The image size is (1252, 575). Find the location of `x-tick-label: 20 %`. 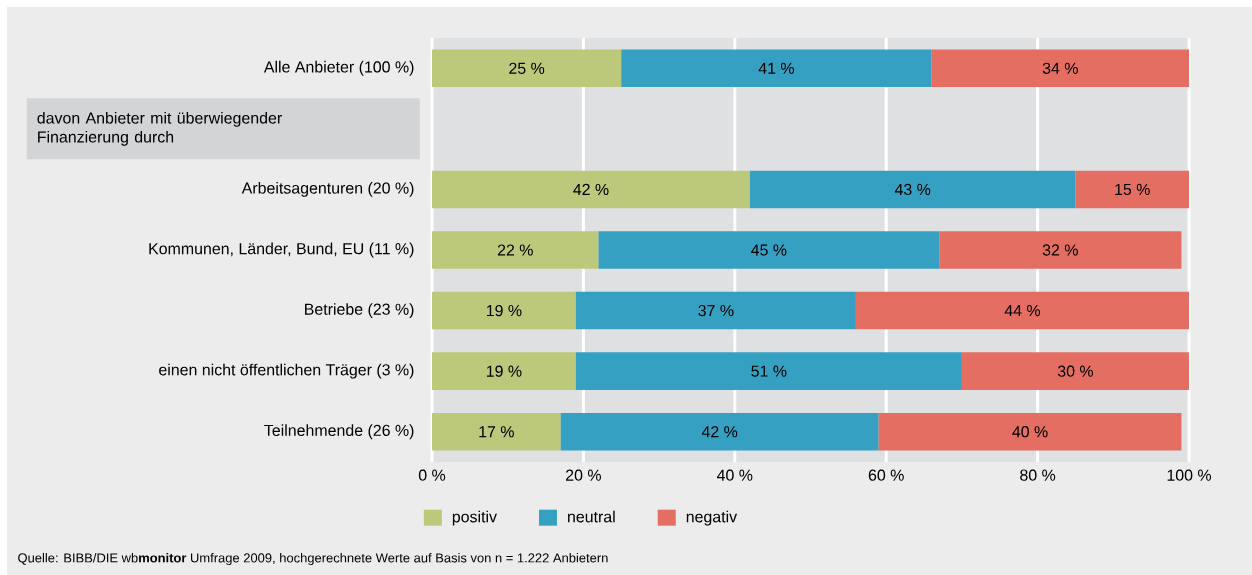

x-tick-label: 20 % is located at coordinates (583, 475).